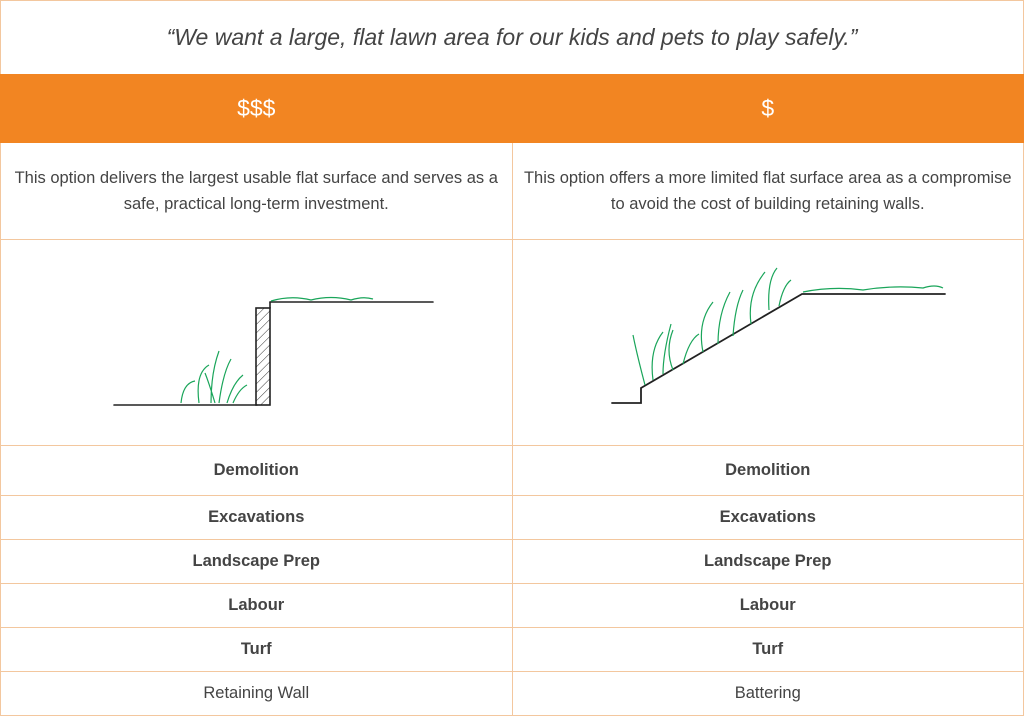 The height and width of the screenshot is (716, 1024). I want to click on item-row: Excavations Excavations, so click(512, 517).